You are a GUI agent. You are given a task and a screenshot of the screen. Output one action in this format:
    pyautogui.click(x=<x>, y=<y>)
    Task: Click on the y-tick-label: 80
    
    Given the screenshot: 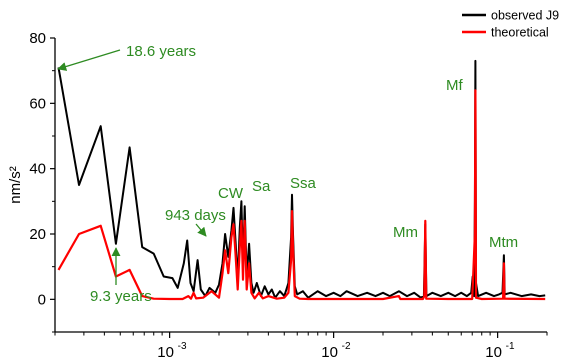 What is the action you would take?
    pyautogui.click(x=37, y=38)
    